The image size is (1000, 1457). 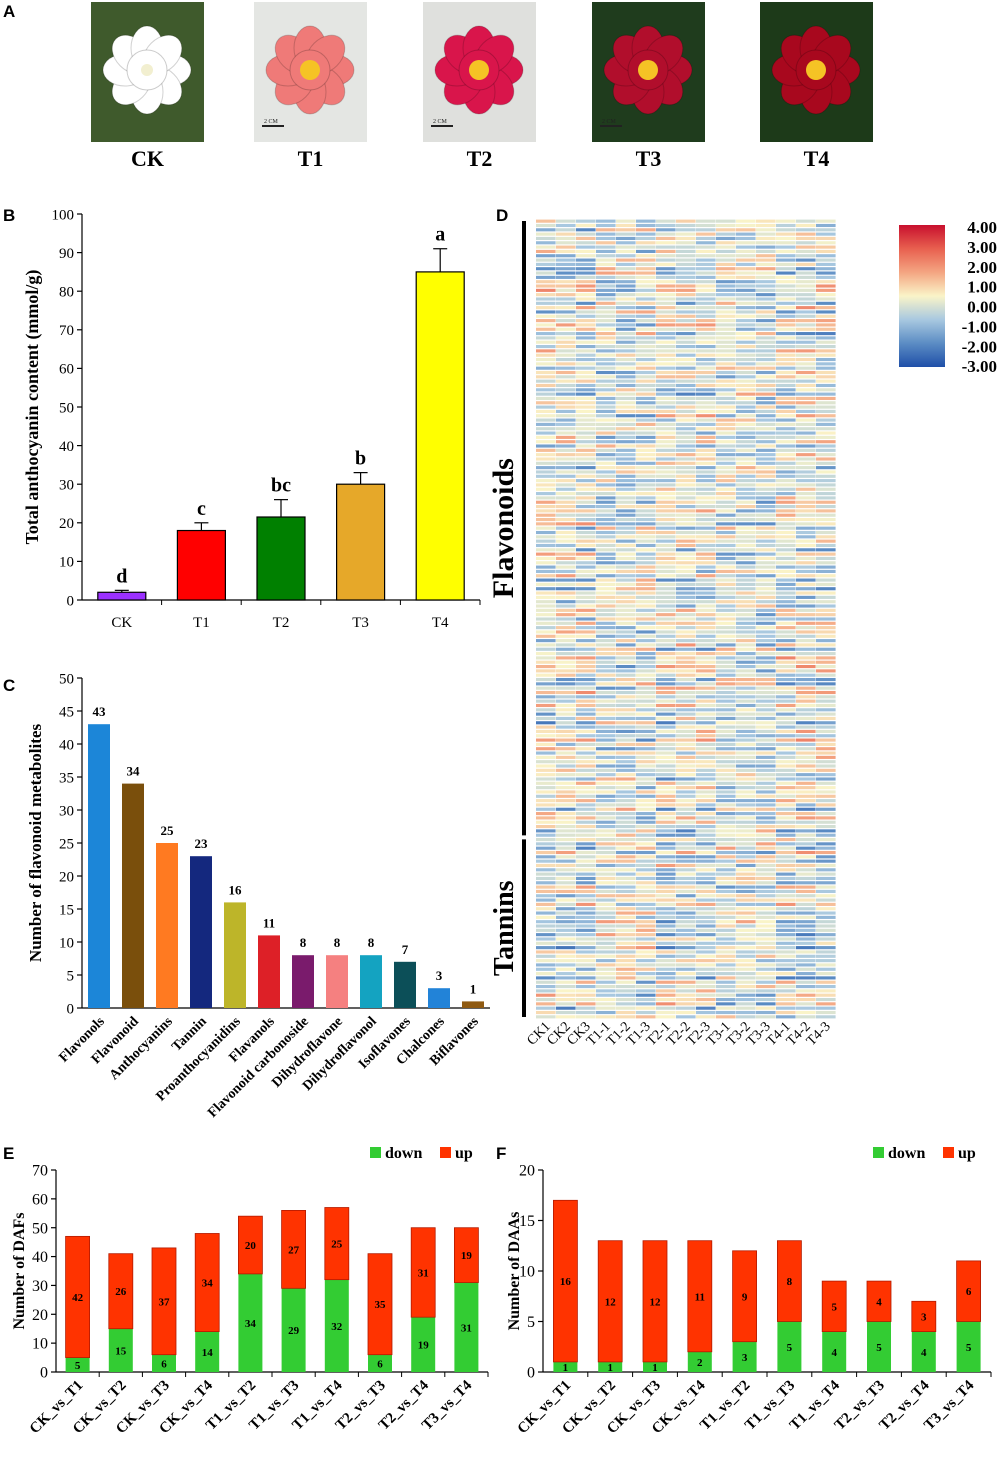 What do you see at coordinates (40, 1286) in the screenshot?
I see `y-tick-label: 30` at bounding box center [40, 1286].